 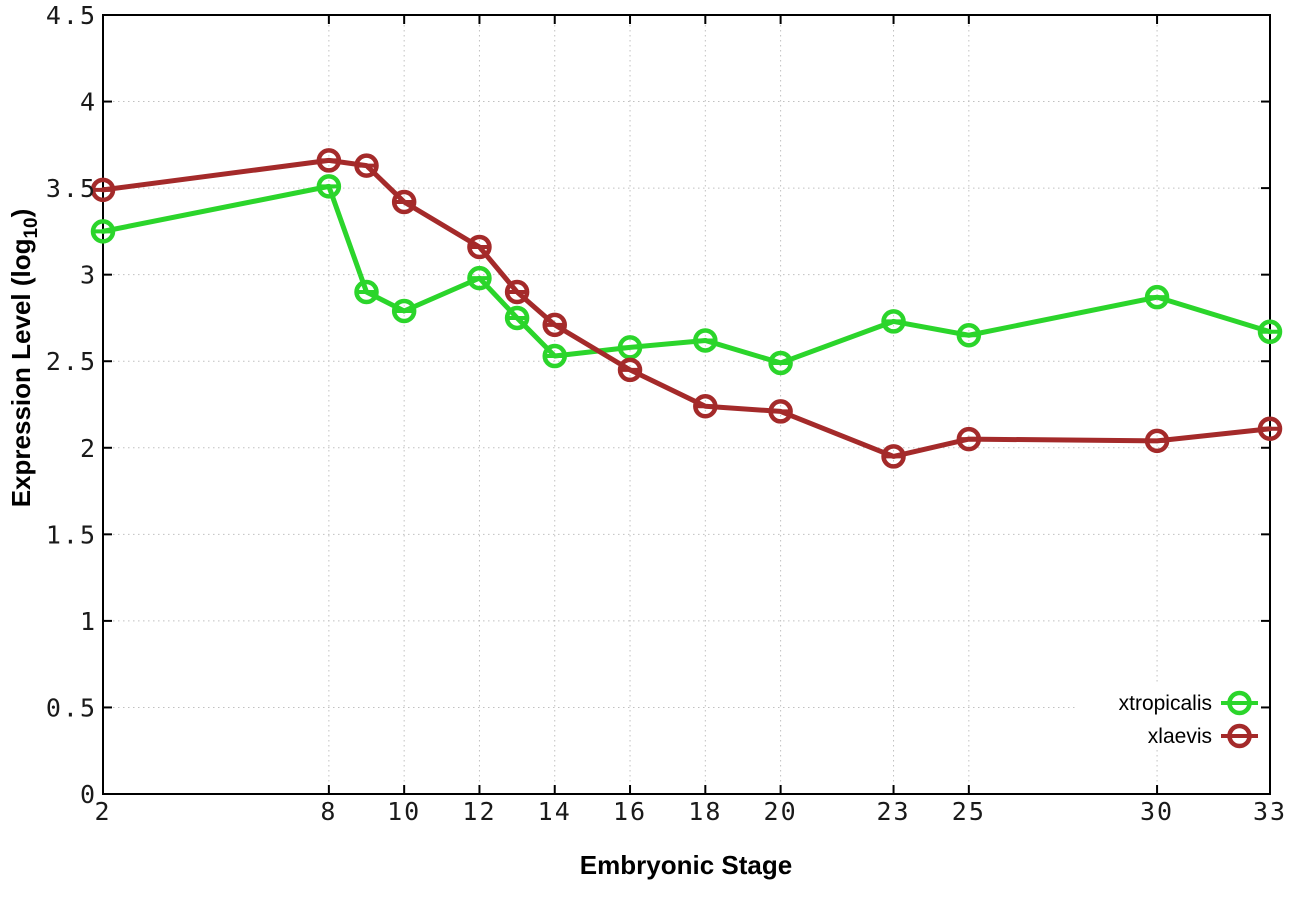 I want to click on legend-sample-marker-xtropicalis, so click(x=1239, y=703).